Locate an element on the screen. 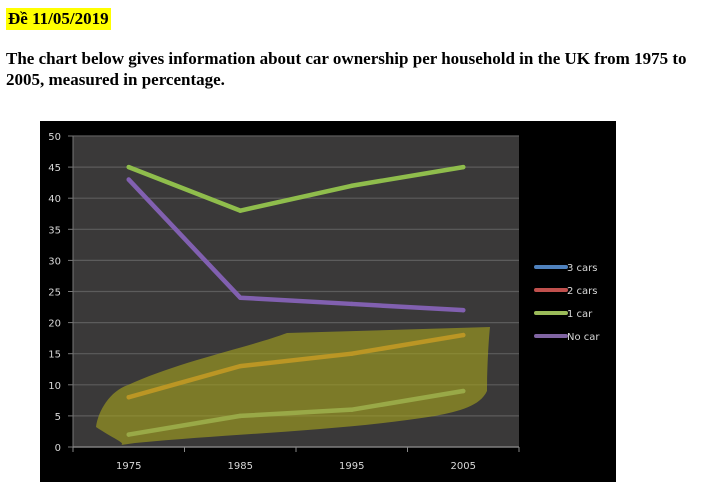 The height and width of the screenshot is (488, 712). x-tick-label: 1975 is located at coordinates (128, 466).